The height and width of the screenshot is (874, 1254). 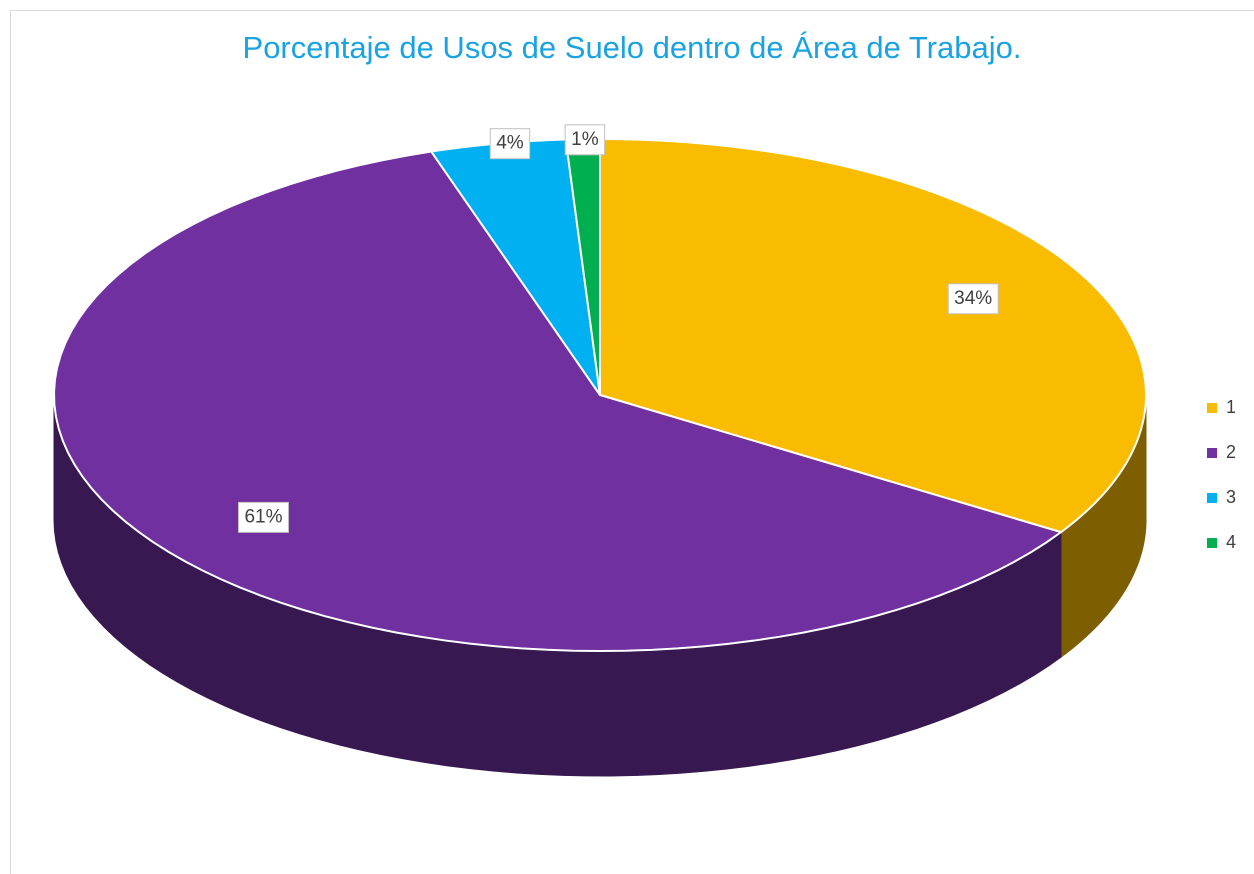 I want to click on legend-label: 3, so click(x=1231, y=497).